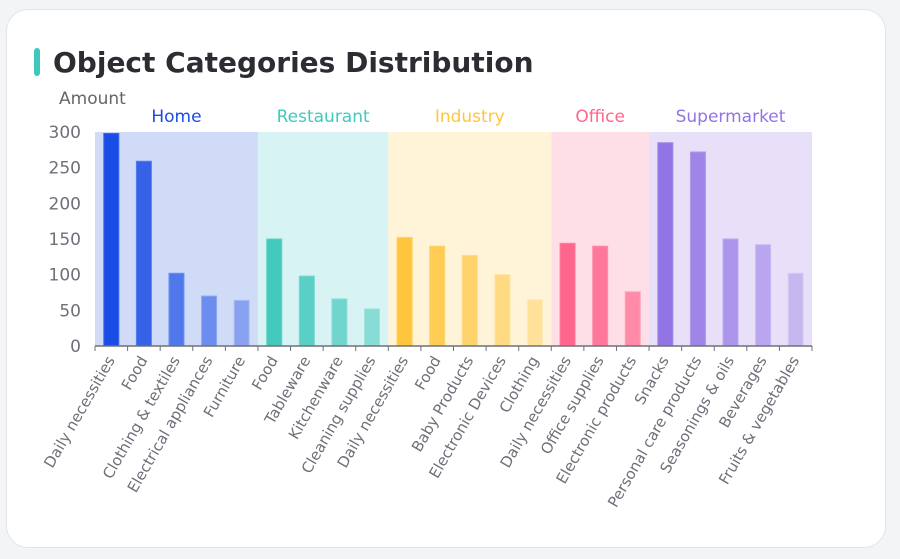 The height and width of the screenshot is (559, 900). What do you see at coordinates (65, 204) in the screenshot?
I see `y-tick-label: 200` at bounding box center [65, 204].